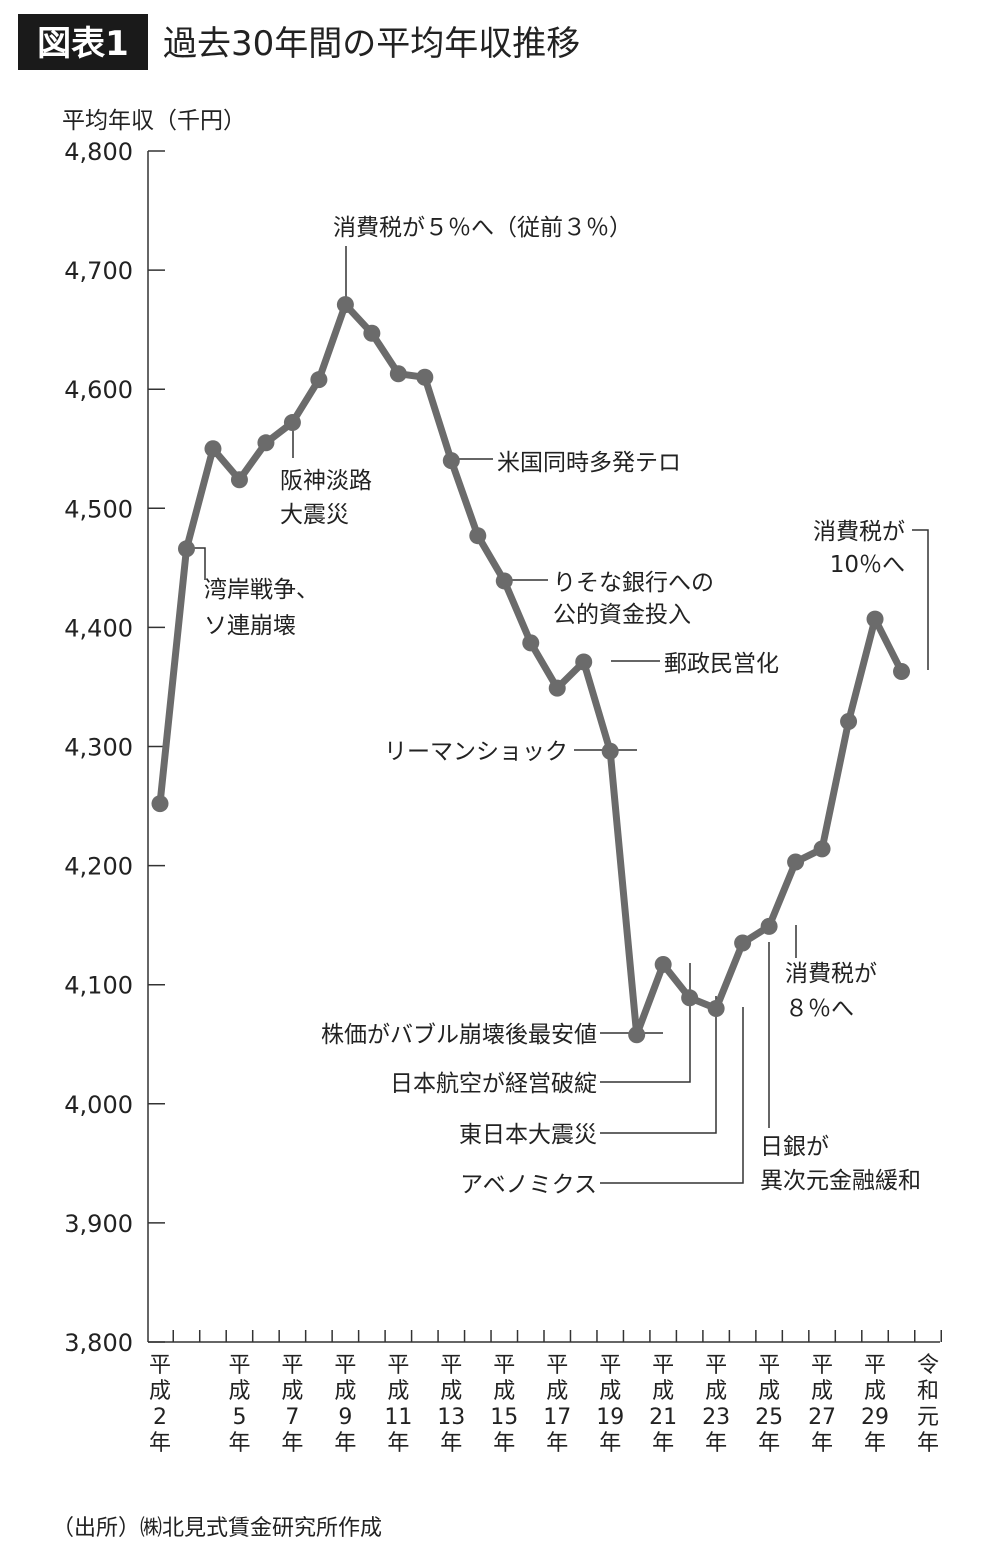 This screenshot has height=1560, width=1000. What do you see at coordinates (83, 42) in the screenshot?
I see `figure-badge-bg` at bounding box center [83, 42].